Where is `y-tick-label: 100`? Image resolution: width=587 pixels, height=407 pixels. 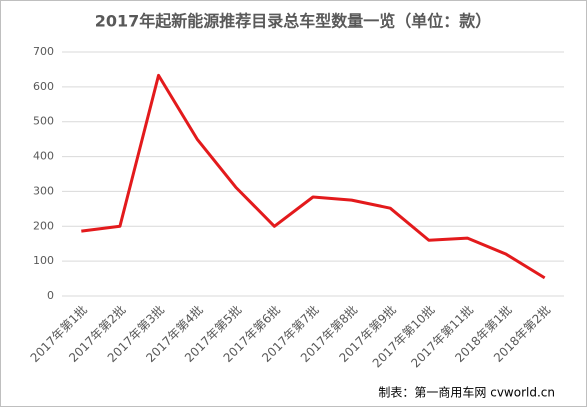
y-tick-label: 100 is located at coordinates (43, 260).